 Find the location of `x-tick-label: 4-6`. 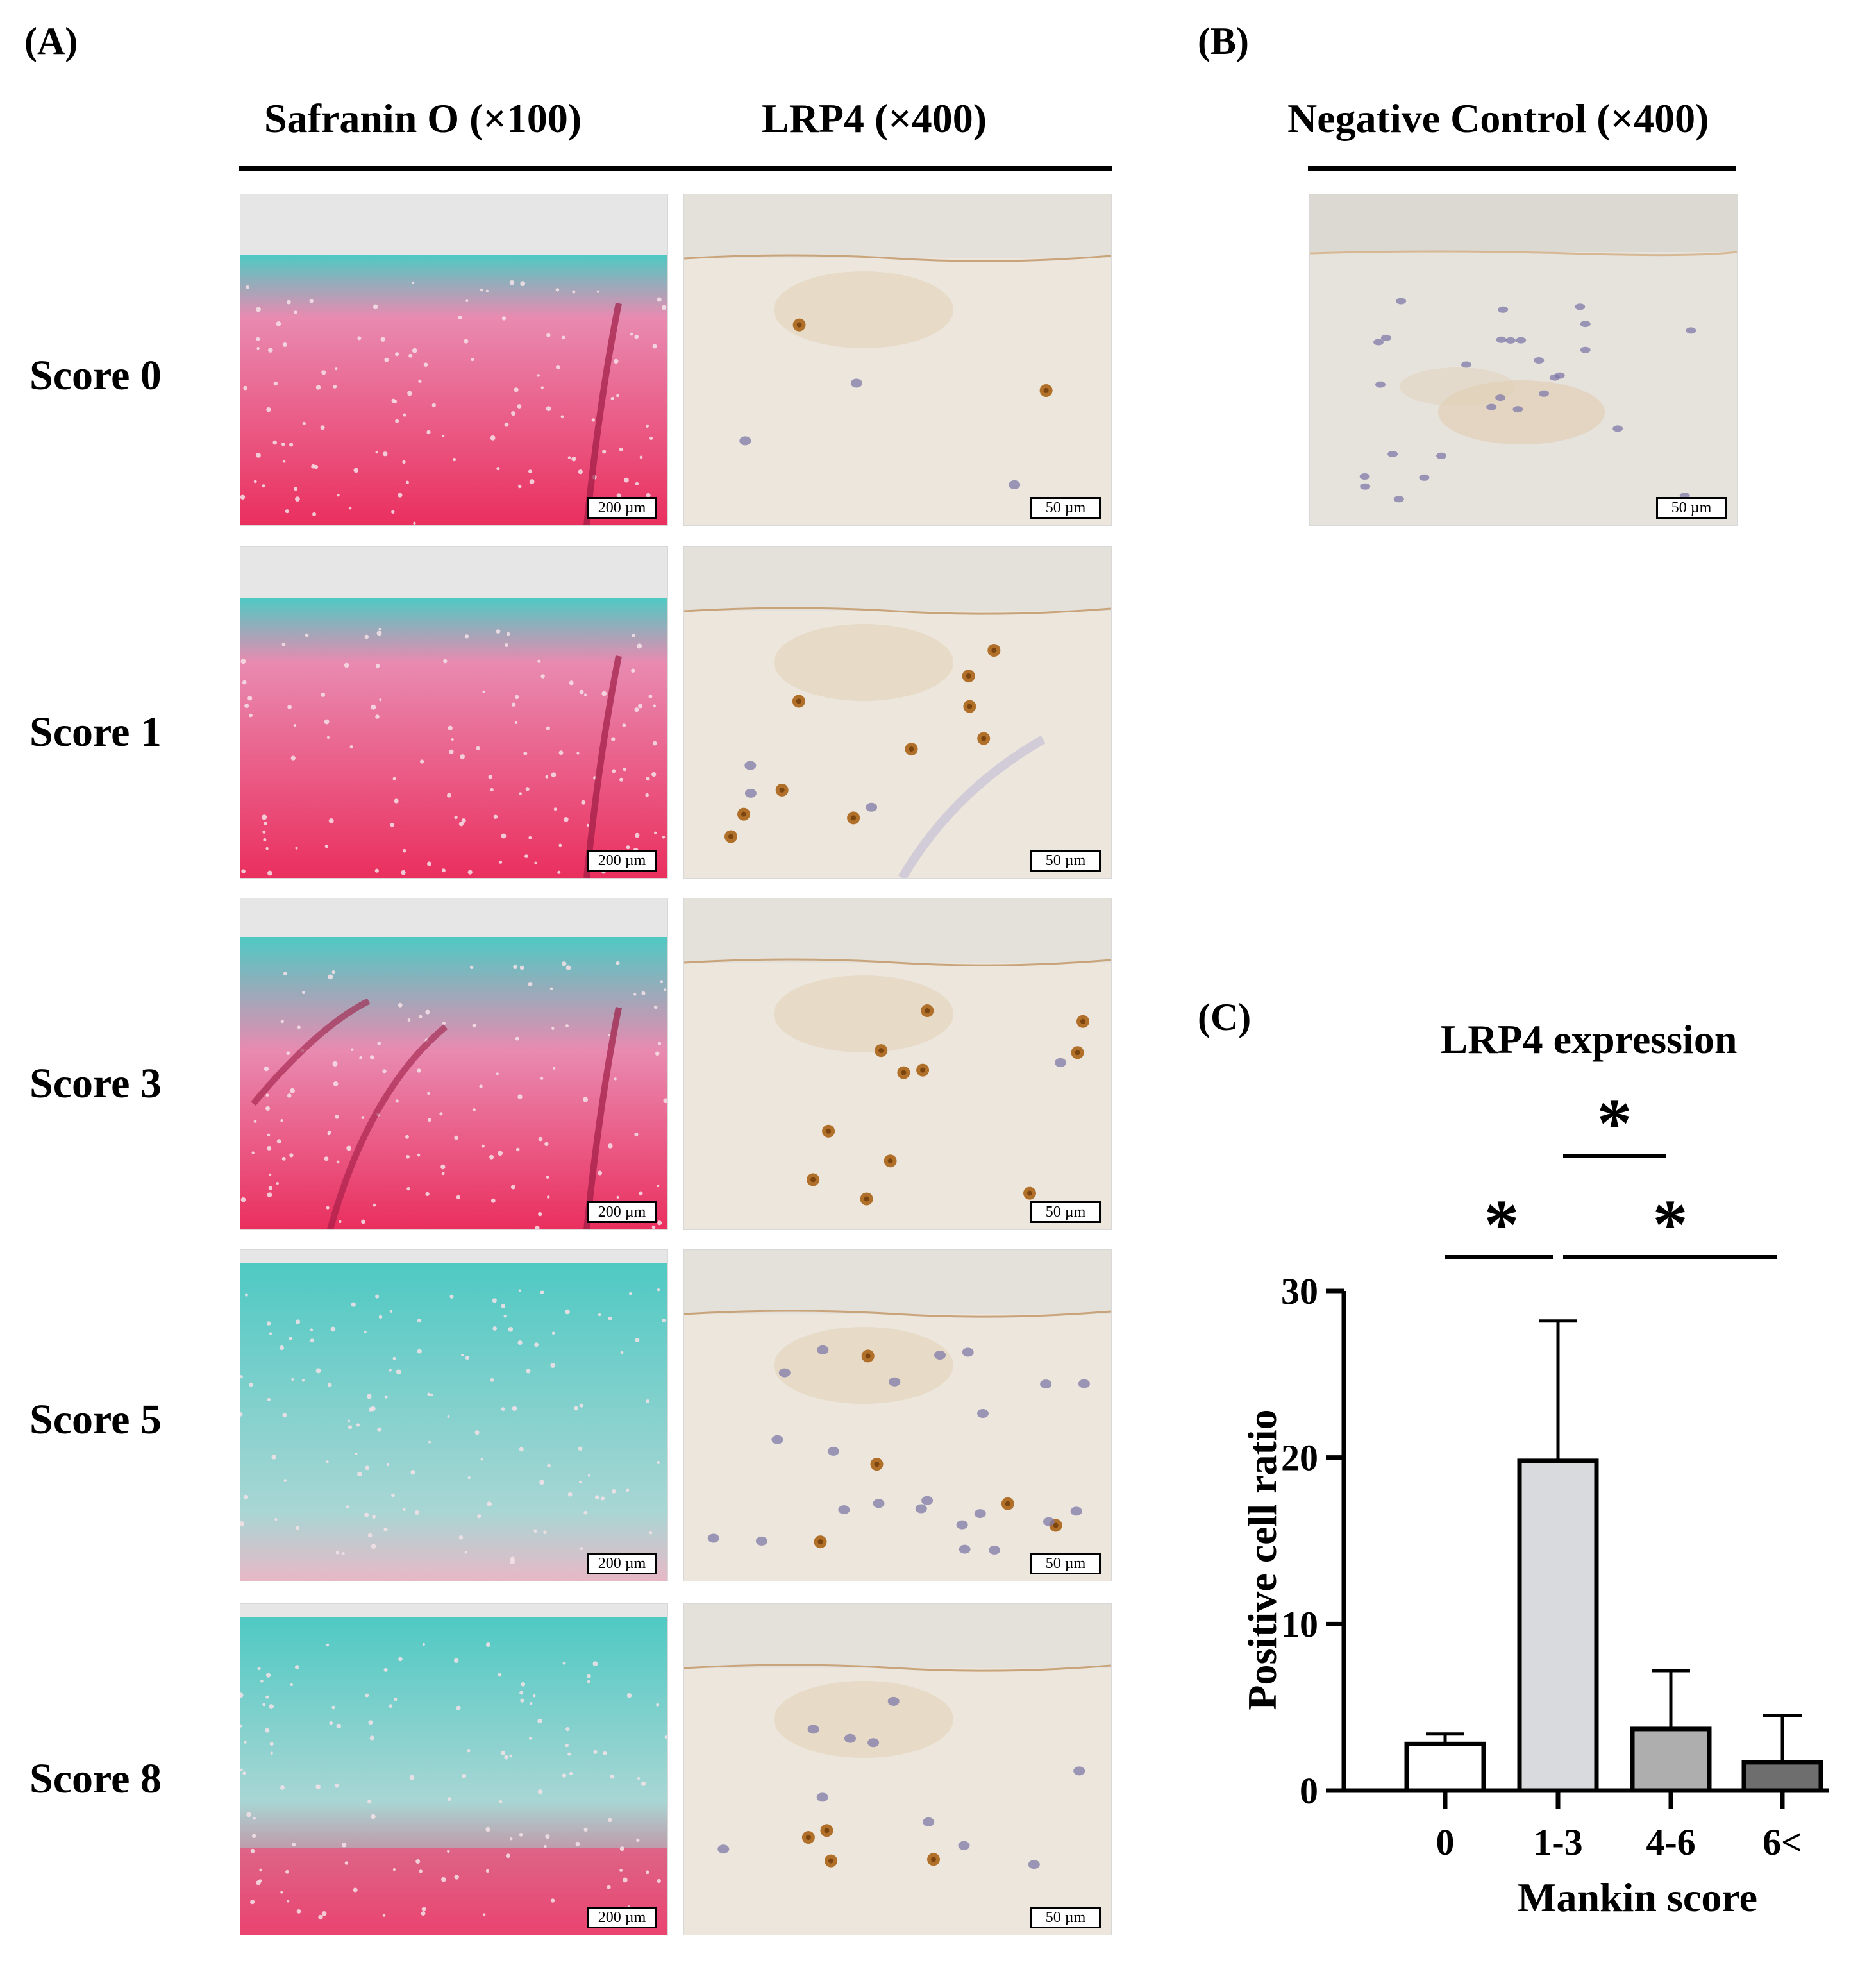

x-tick-label: 4-6 is located at coordinates (1670, 1842).